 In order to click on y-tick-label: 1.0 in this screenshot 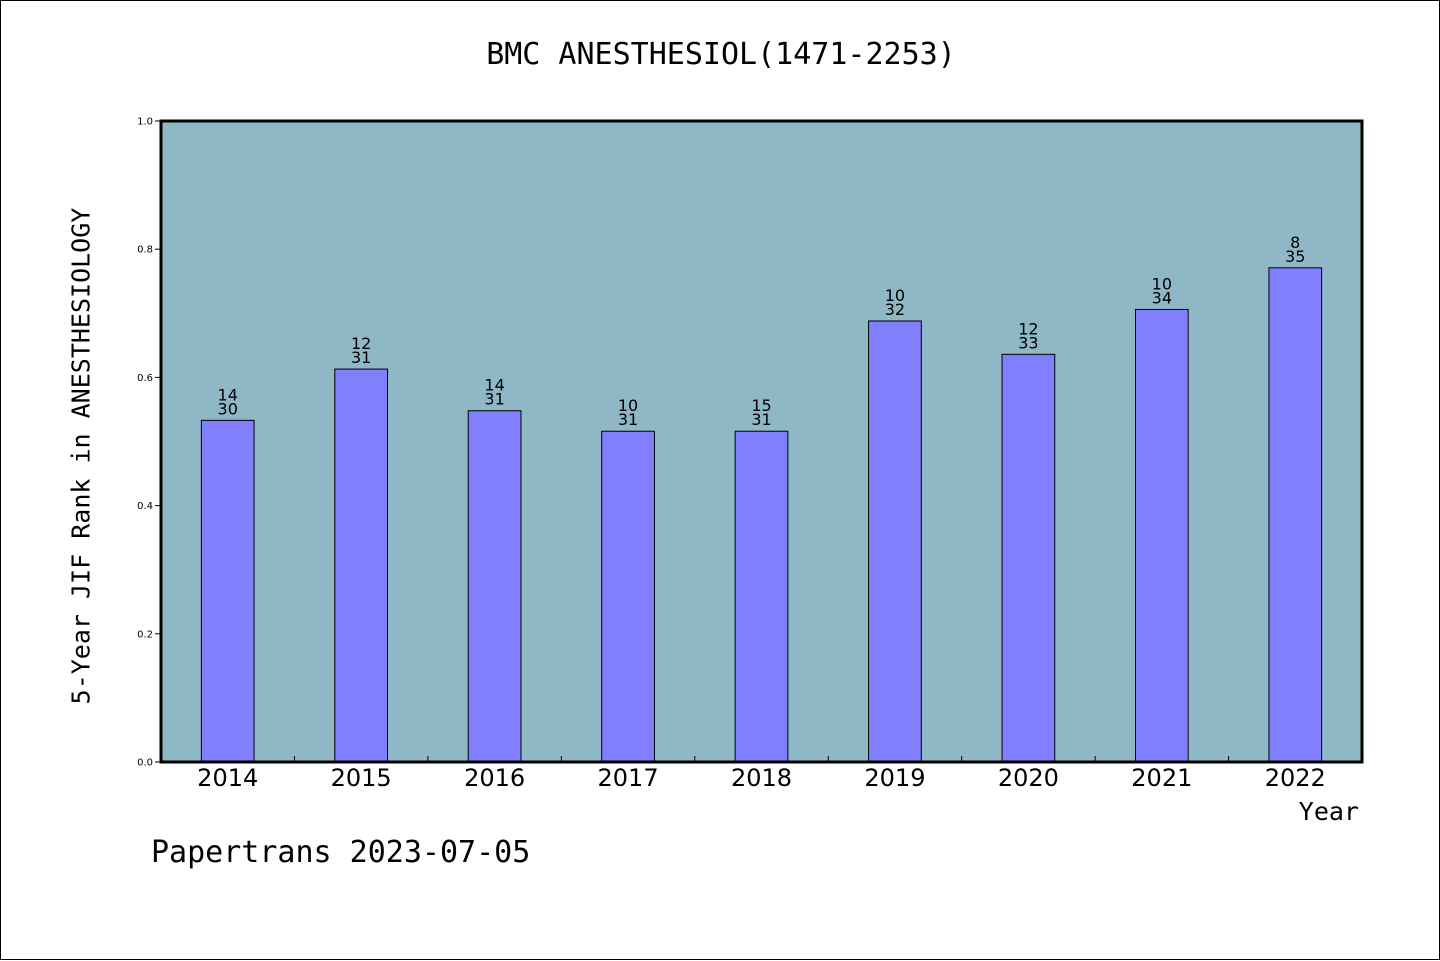, I will do `click(145, 122)`.